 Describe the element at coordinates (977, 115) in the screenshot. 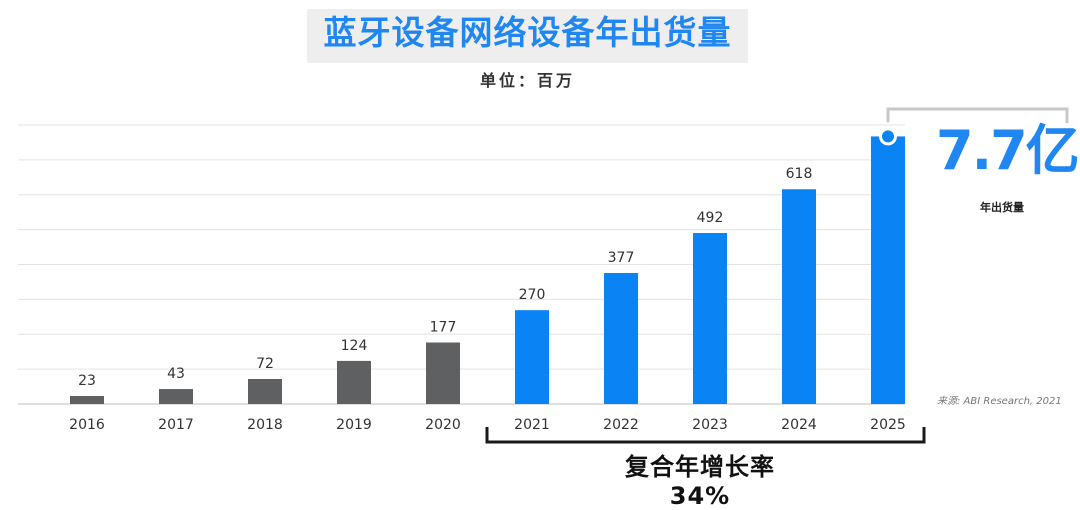

I see `callout-connector` at that location.